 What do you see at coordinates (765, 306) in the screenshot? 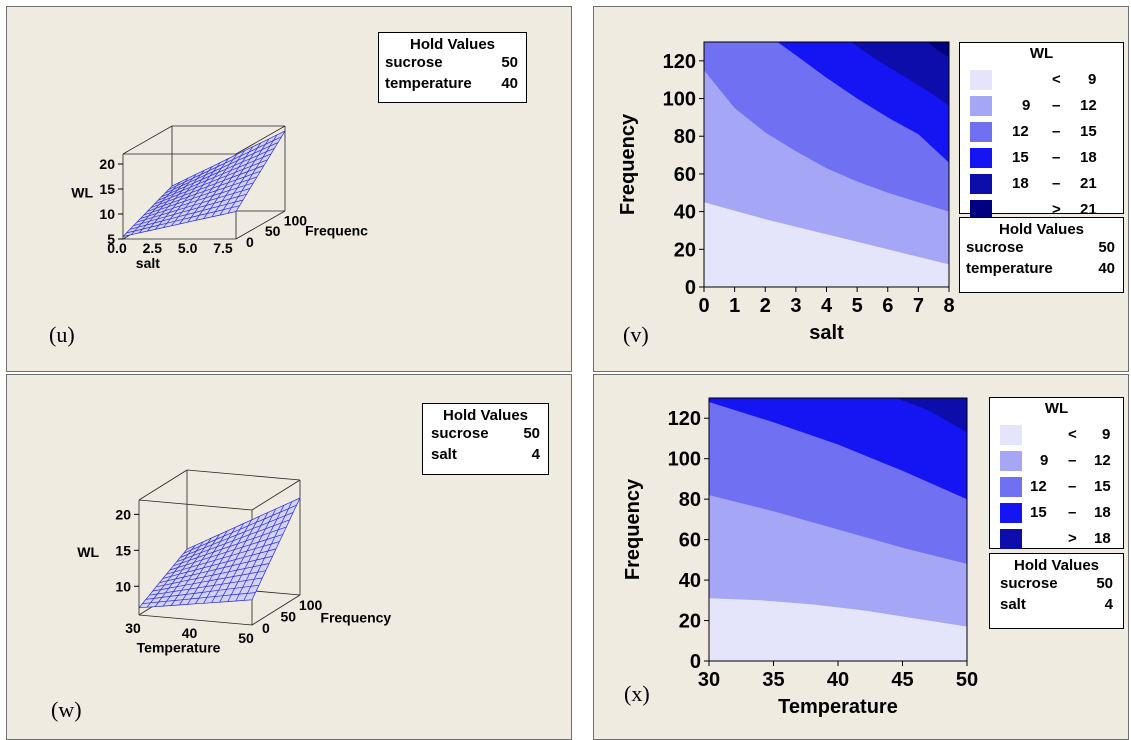
I see `x-tick-label: 2` at bounding box center [765, 306].